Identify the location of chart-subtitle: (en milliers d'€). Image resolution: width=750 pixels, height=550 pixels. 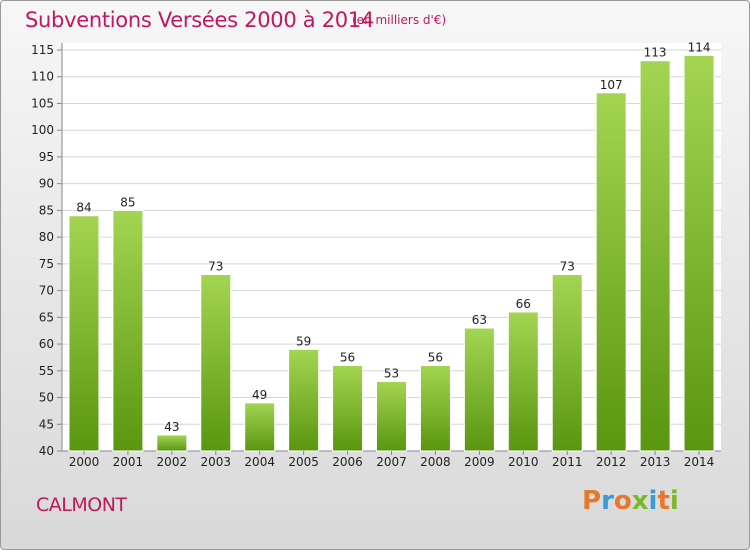
(399, 20).